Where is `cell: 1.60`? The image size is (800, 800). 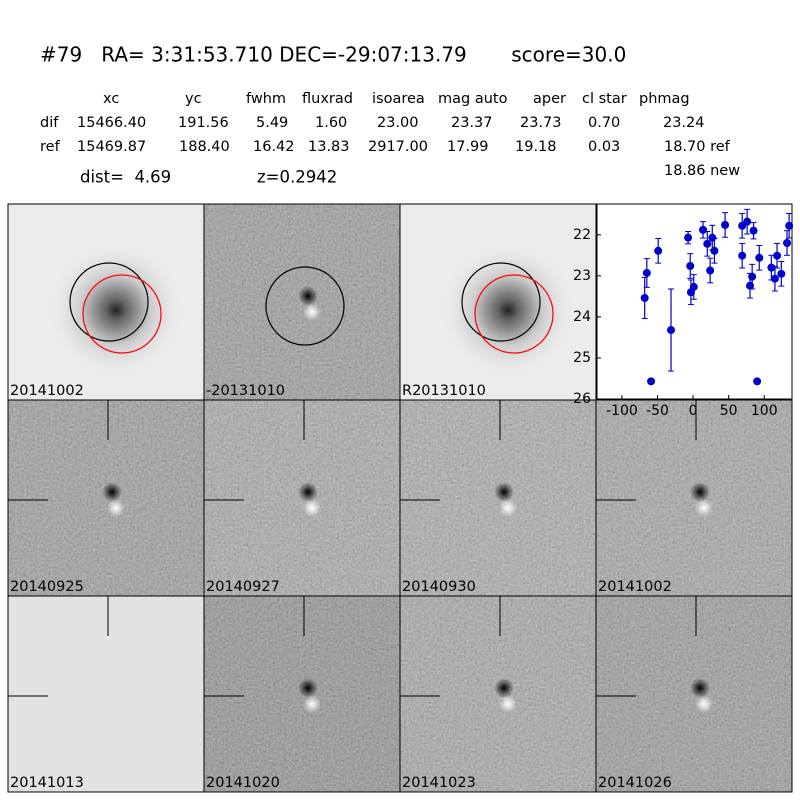
cell: 1.60 is located at coordinates (331, 123).